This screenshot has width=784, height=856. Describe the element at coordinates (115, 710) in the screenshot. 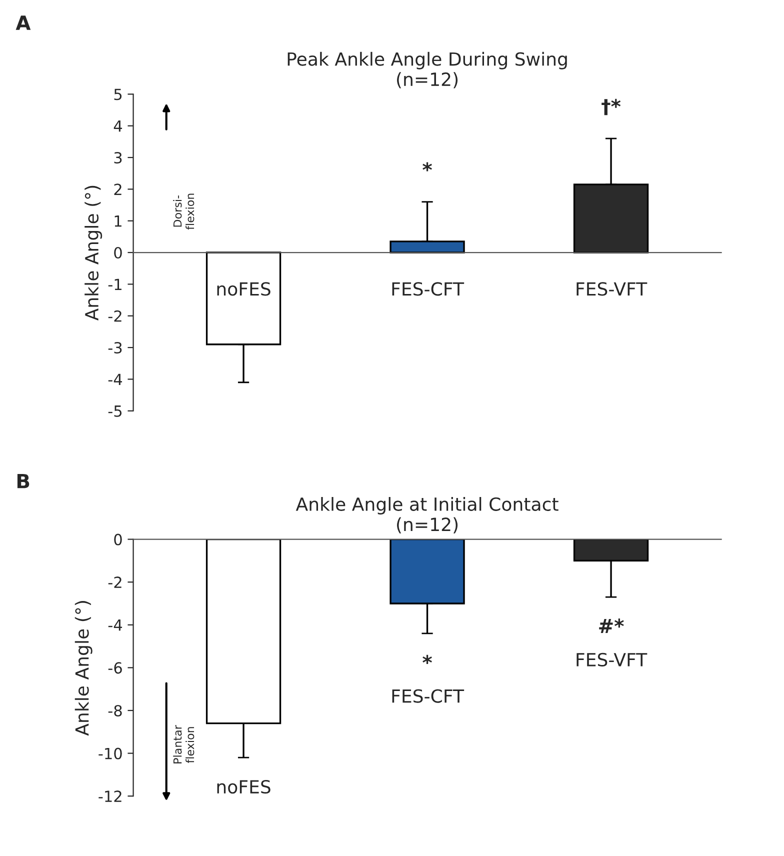

I see `y-tick-label: -8` at that location.